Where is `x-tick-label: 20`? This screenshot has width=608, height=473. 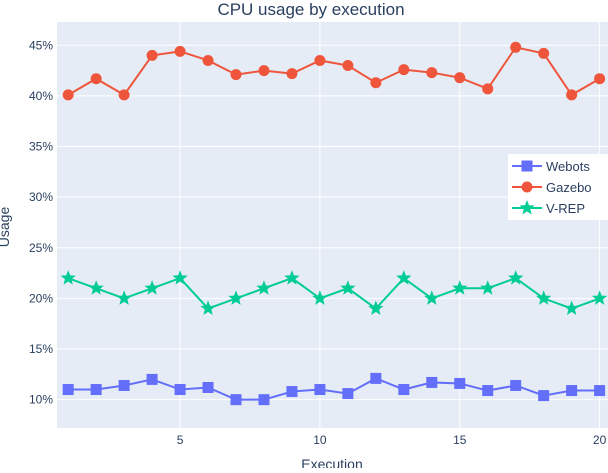 x-tick-label: 20 is located at coordinates (600, 440).